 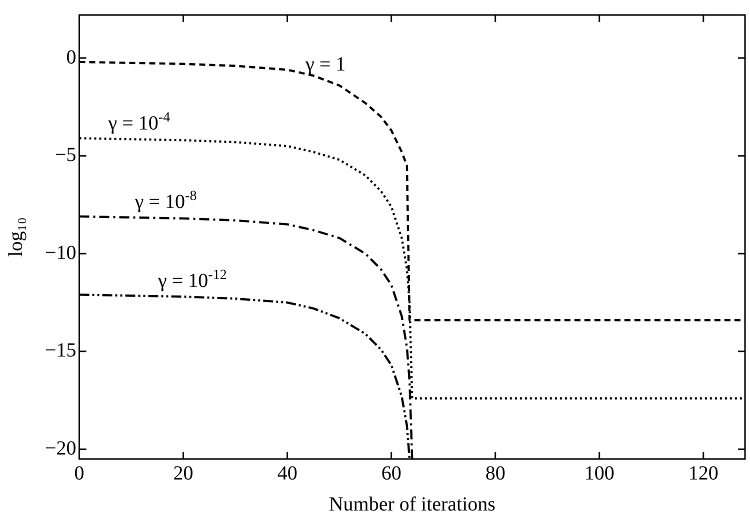 What do you see at coordinates (183, 473) in the screenshot?
I see `x-tick-label: 20` at bounding box center [183, 473].